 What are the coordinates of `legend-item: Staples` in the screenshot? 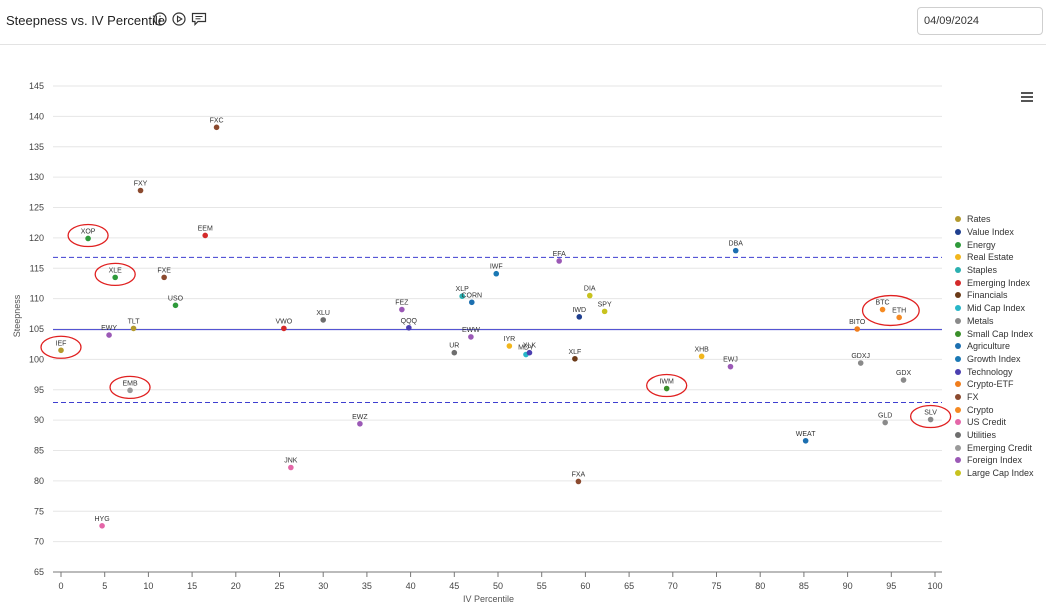 It's located at (999, 270).